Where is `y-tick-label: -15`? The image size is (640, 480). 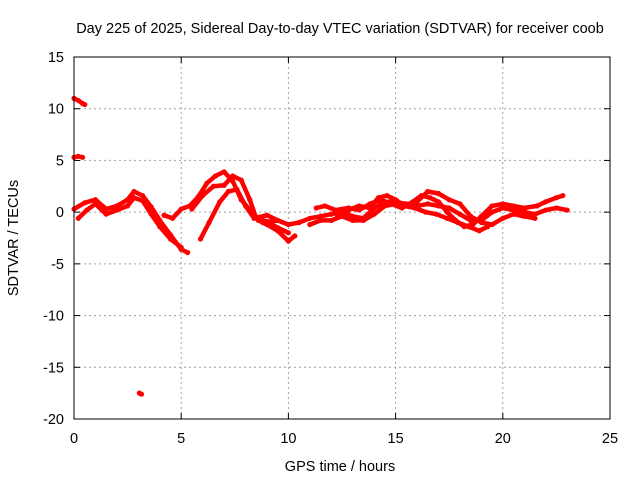 y-tick-label: -15 is located at coordinates (53, 368).